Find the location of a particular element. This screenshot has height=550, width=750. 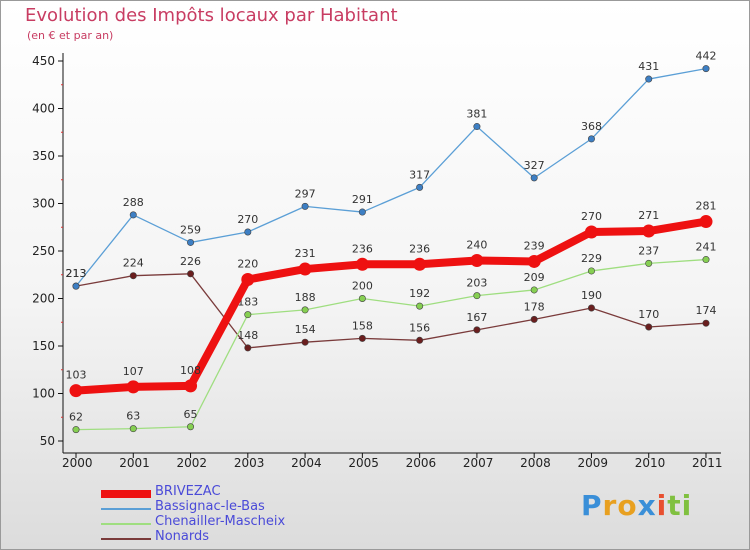

logo-letter: o is located at coordinates (627, 505).